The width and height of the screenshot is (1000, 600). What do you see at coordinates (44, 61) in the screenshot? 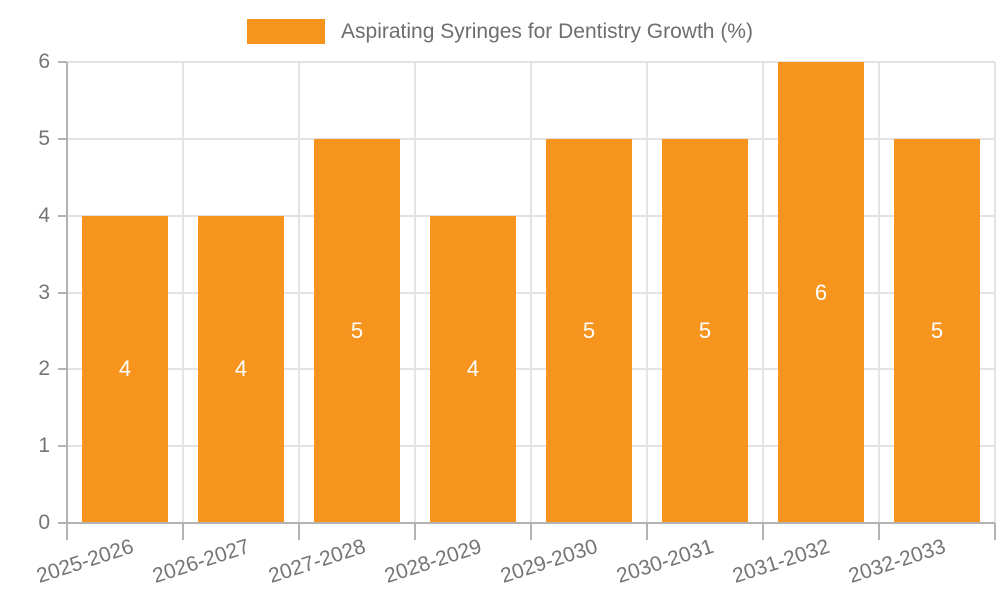
I see `y-tick-label: 6` at bounding box center [44, 61].